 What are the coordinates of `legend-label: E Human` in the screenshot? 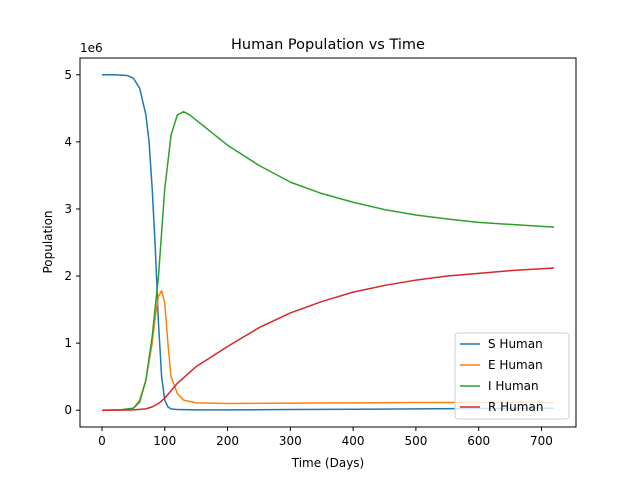 It's located at (515, 365).